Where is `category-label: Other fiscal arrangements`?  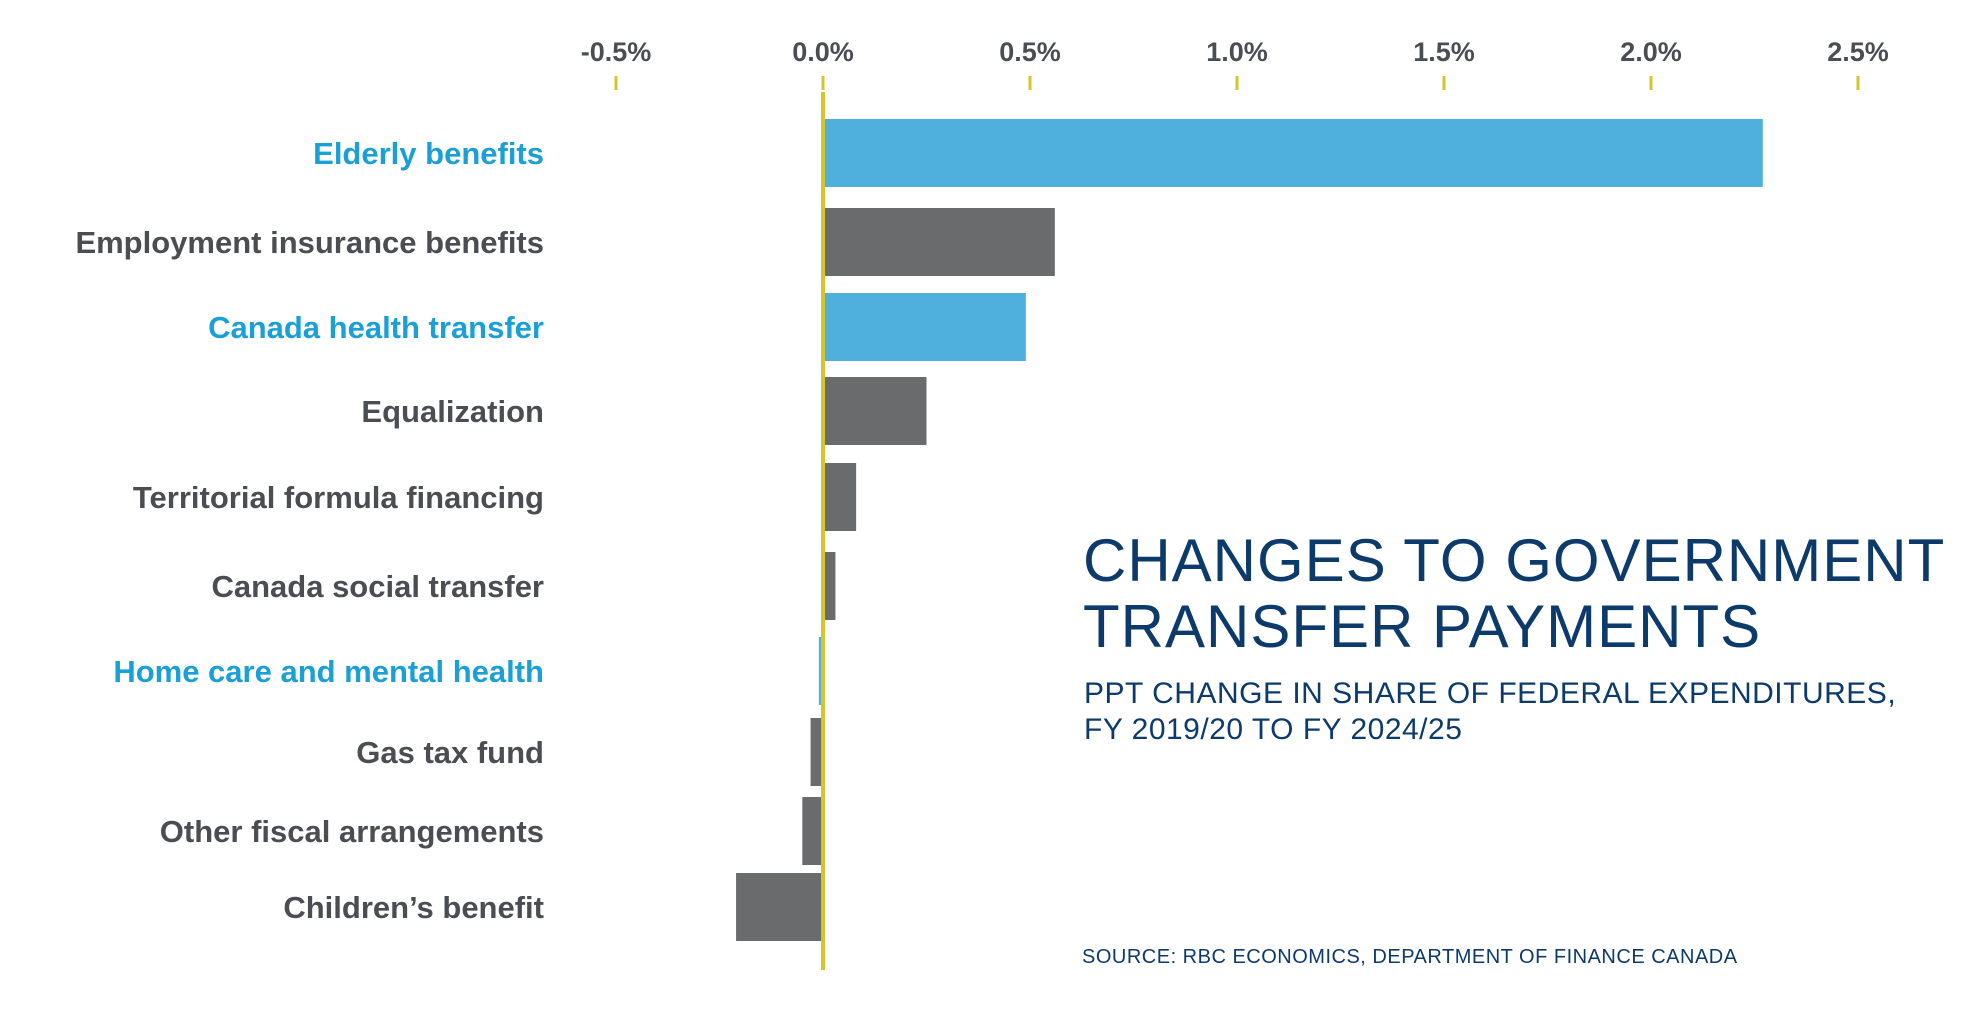 category-label: Other fiscal arrangements is located at coordinates (352, 831).